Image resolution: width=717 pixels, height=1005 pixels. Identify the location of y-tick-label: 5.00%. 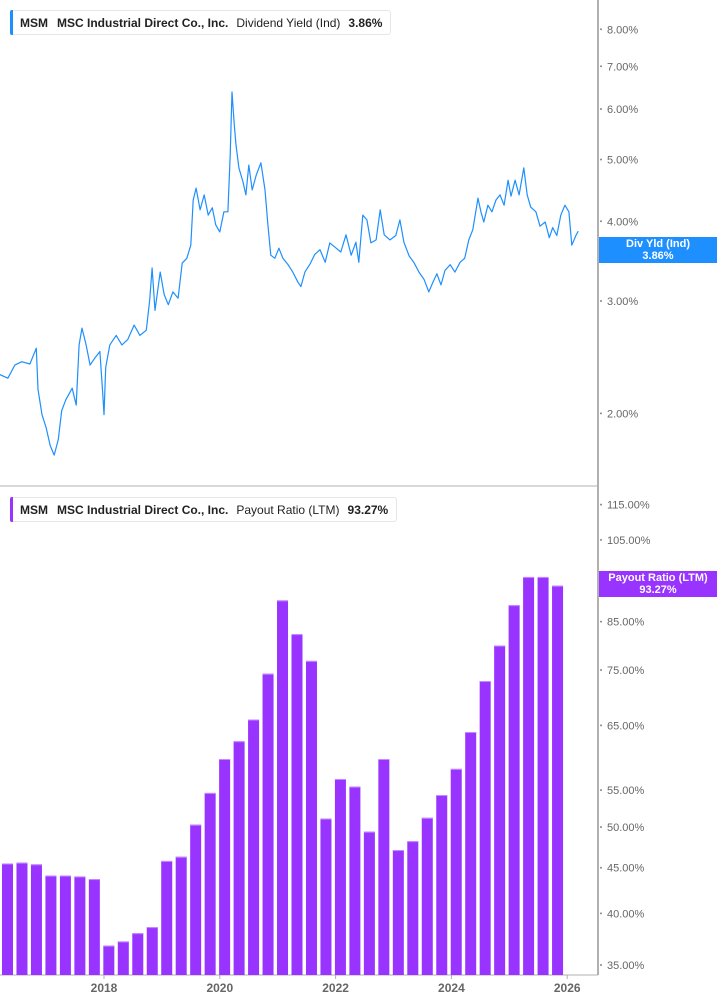
(622, 161).